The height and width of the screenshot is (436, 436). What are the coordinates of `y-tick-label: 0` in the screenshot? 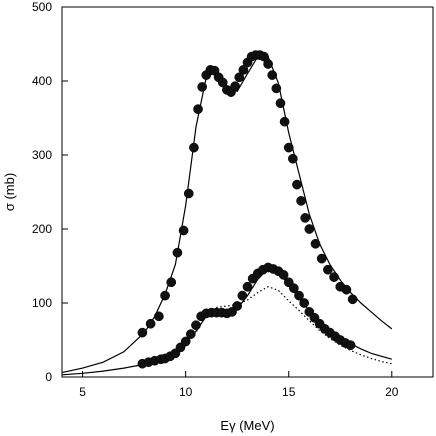 It's located at (48, 377).